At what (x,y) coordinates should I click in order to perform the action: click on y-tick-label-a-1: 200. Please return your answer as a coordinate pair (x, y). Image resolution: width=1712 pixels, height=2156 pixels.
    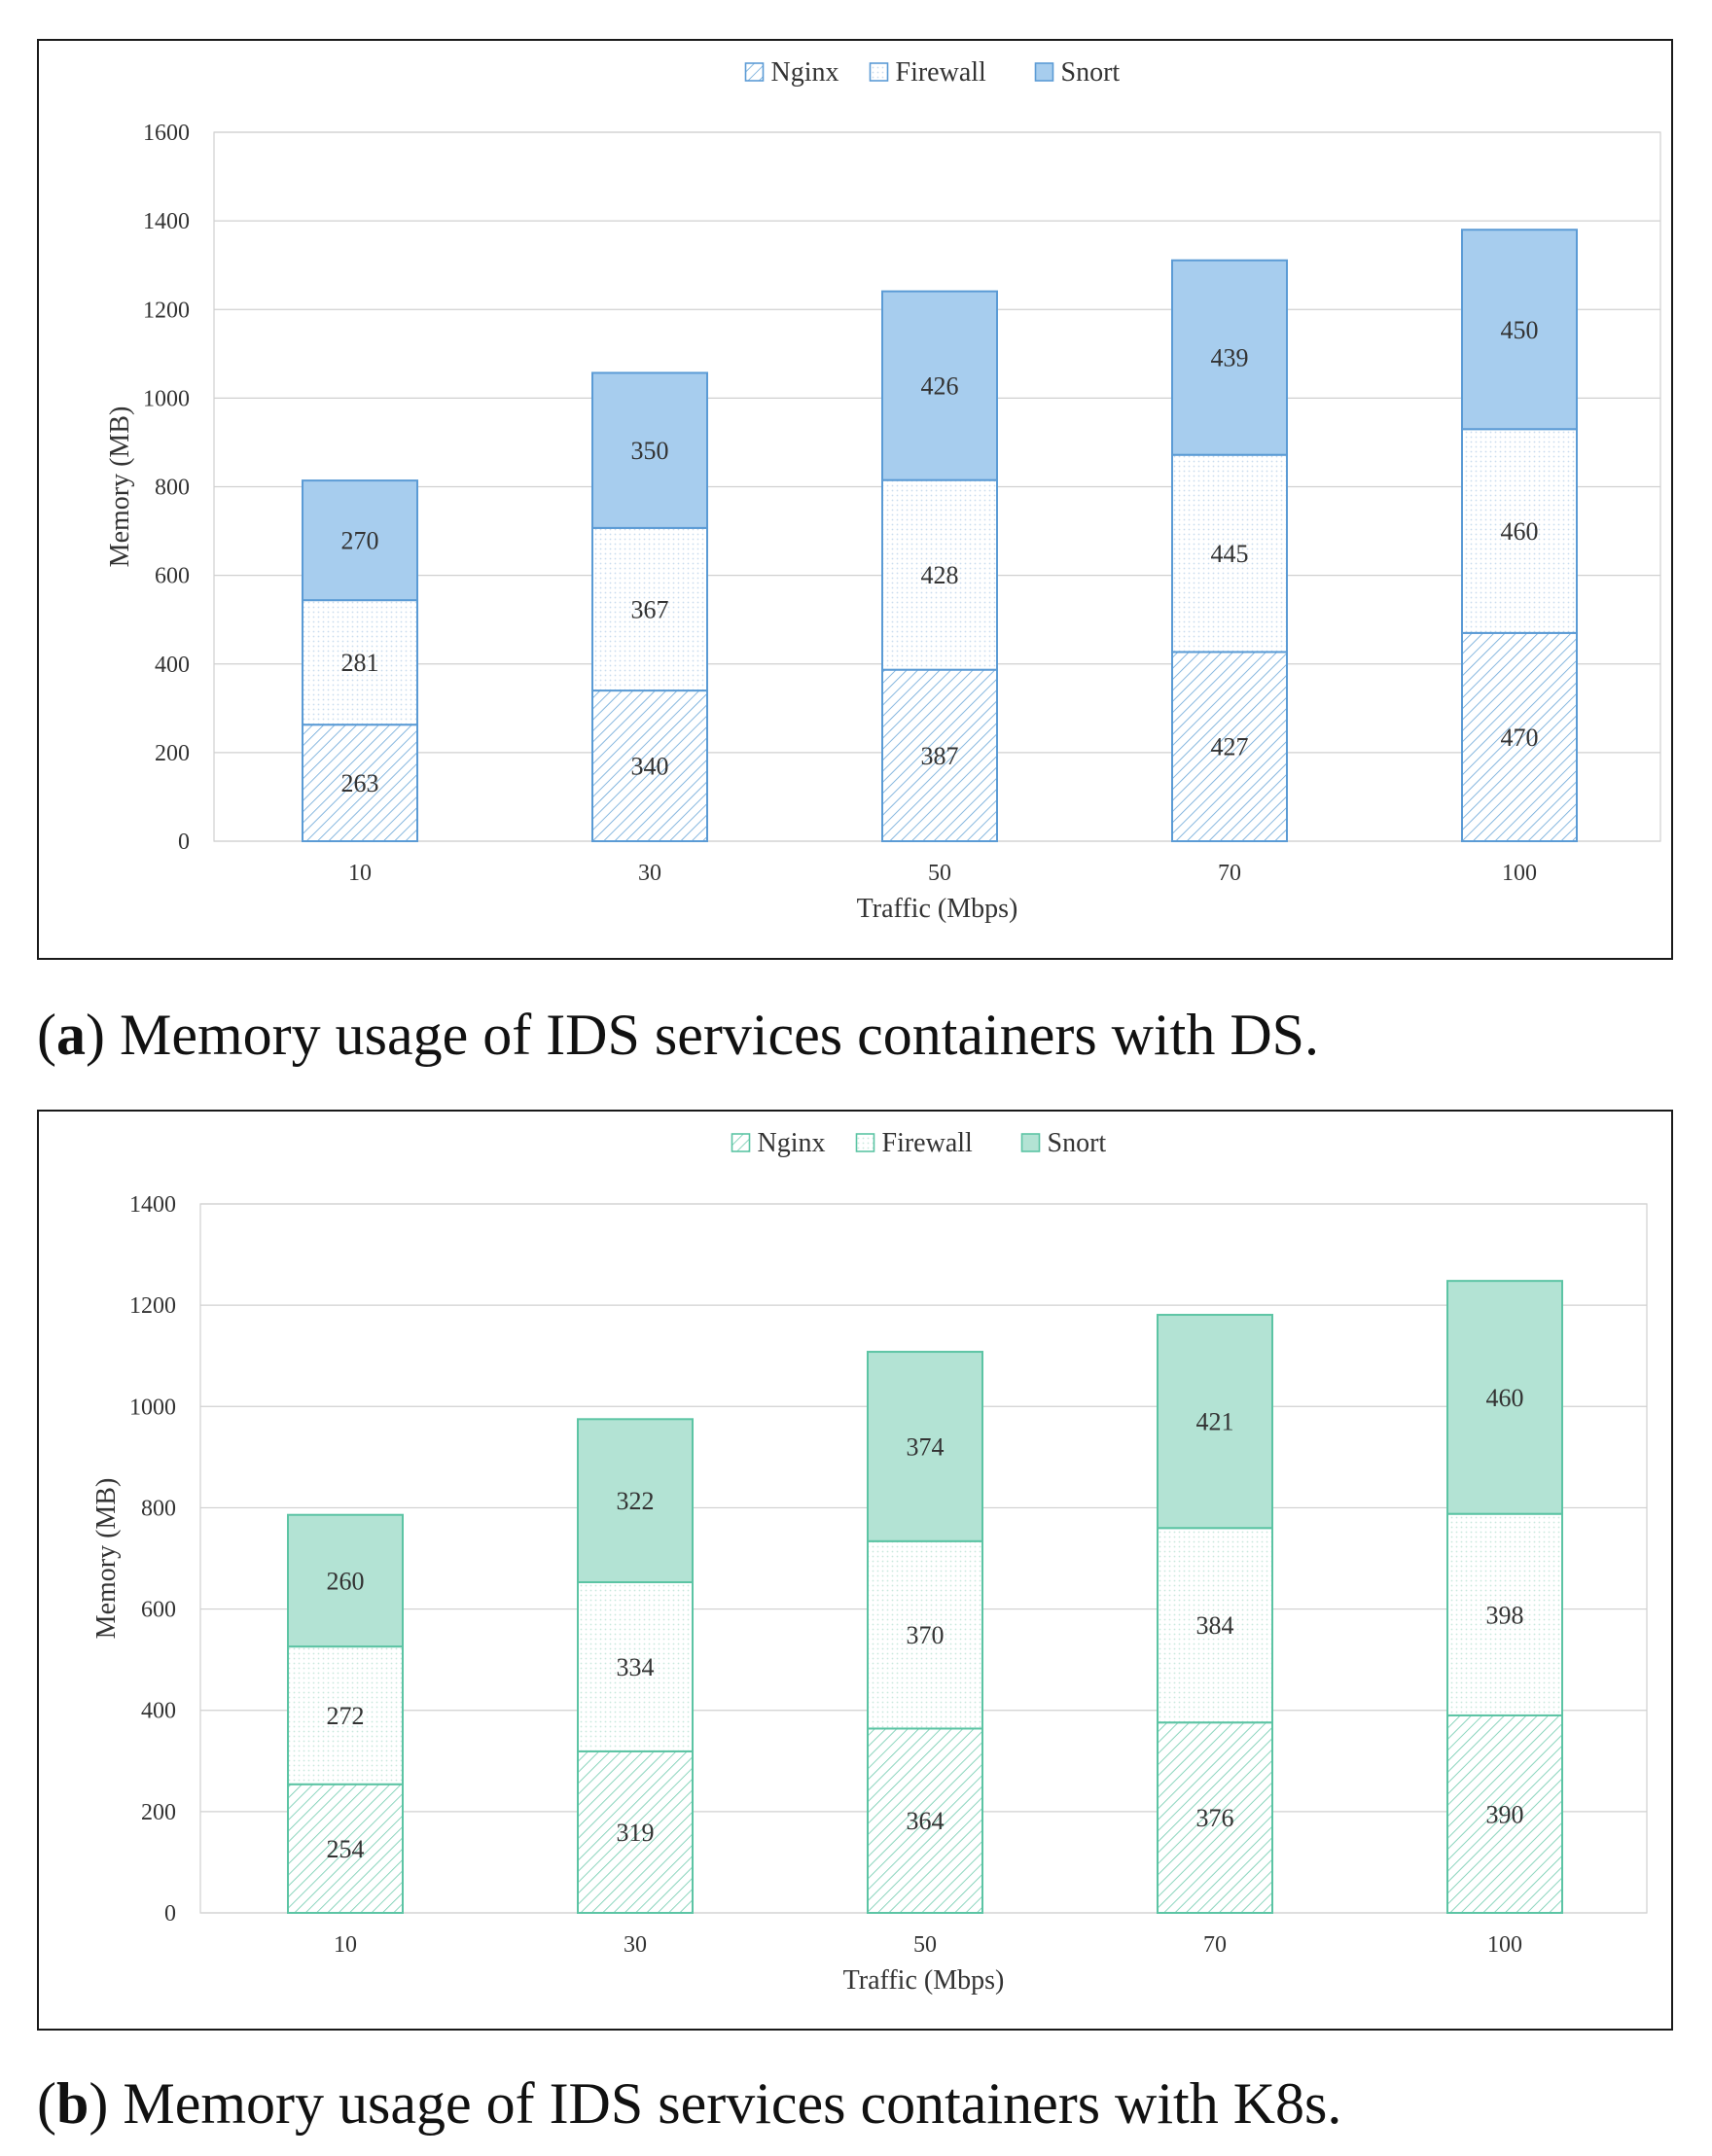
    Looking at the image, I should click on (172, 753).